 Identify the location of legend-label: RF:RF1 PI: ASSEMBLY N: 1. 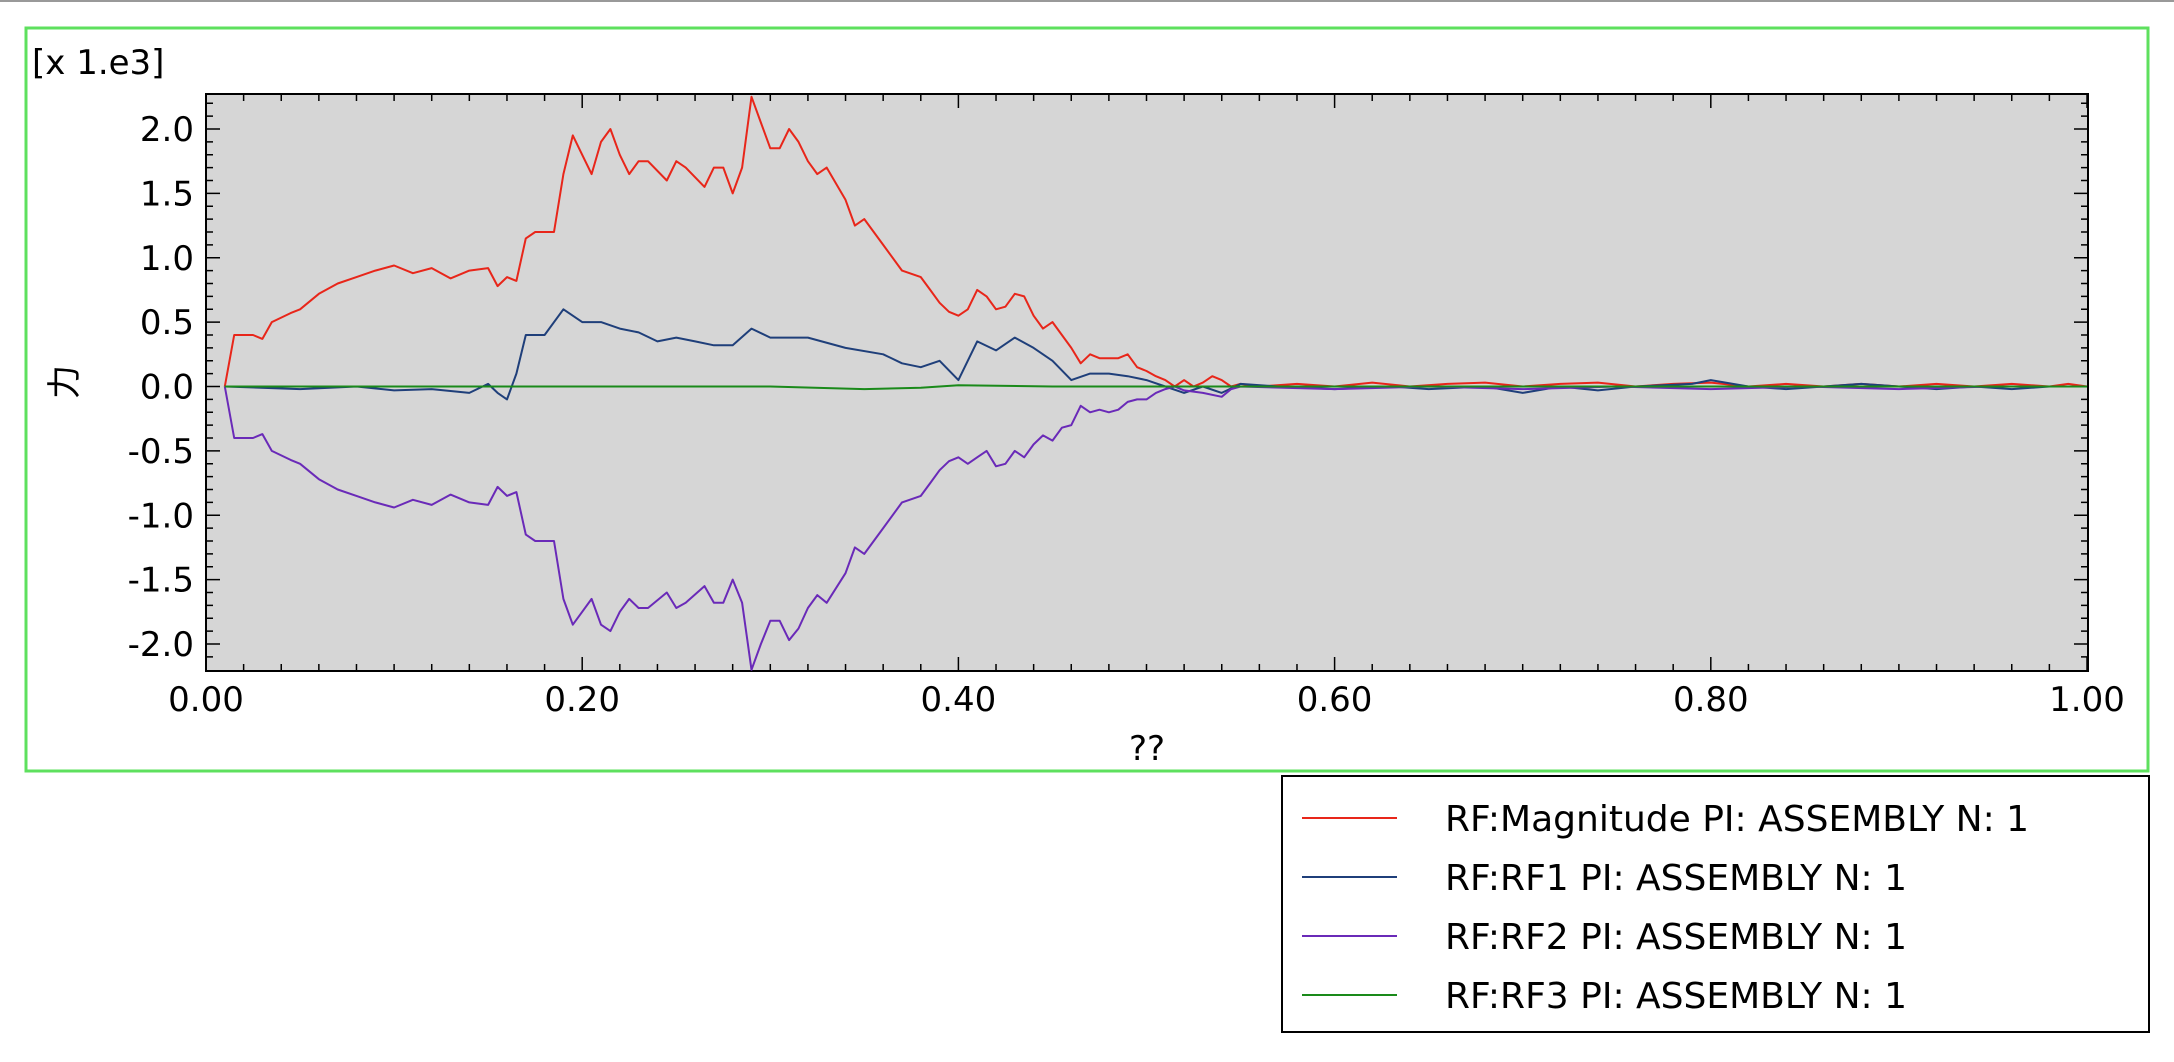
(1676, 878).